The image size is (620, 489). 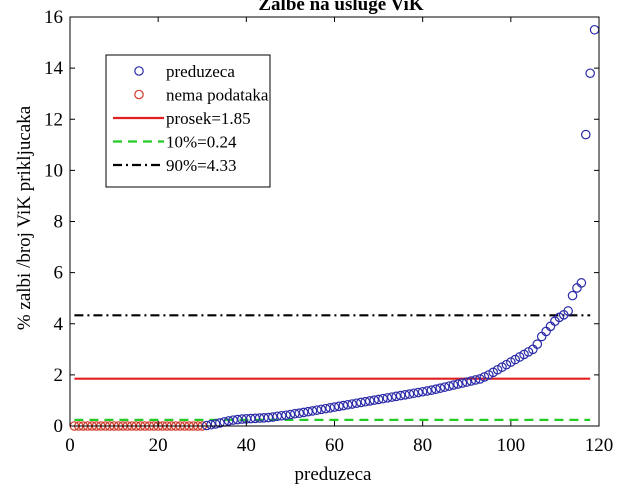 I want to click on y-tick-label: 16, so click(x=53, y=17).